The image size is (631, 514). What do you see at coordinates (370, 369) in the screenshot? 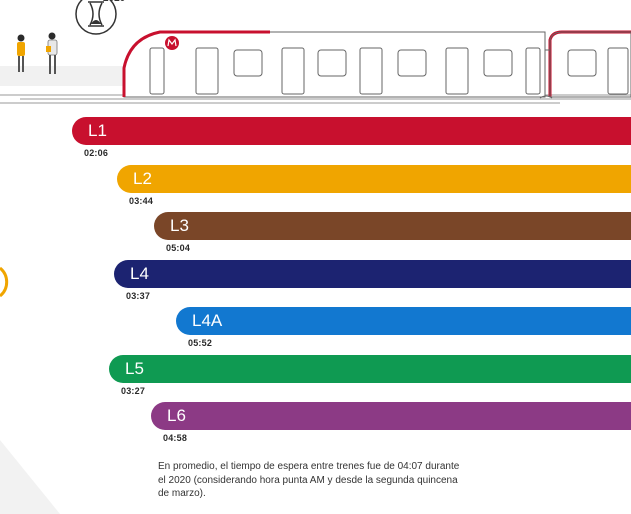
I see `bar-l5: L5` at bounding box center [370, 369].